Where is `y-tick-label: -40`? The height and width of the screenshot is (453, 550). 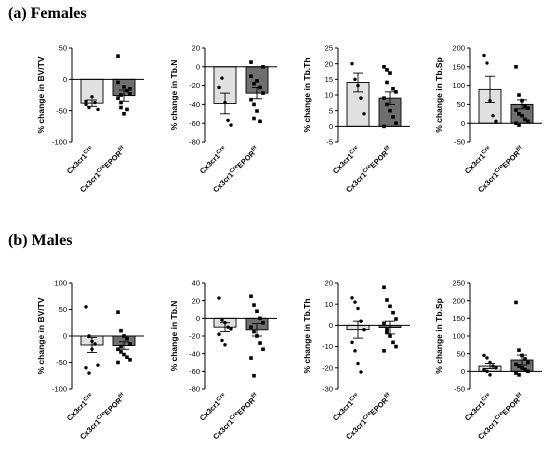
y-tick-label: -40 is located at coordinates (194, 104).